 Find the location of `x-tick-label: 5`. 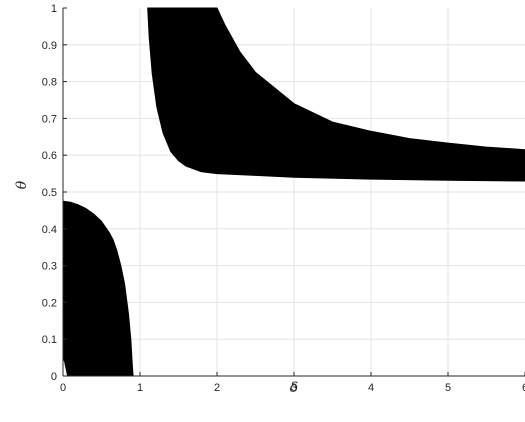

x-tick-label: 5 is located at coordinates (448, 388).